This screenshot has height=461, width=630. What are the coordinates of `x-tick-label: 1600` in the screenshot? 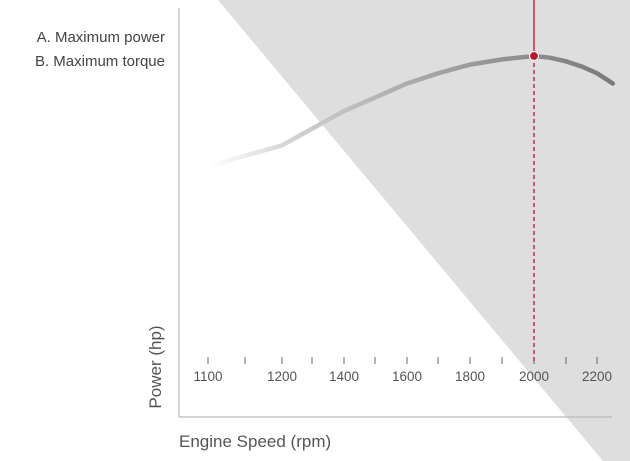 It's located at (407, 376).